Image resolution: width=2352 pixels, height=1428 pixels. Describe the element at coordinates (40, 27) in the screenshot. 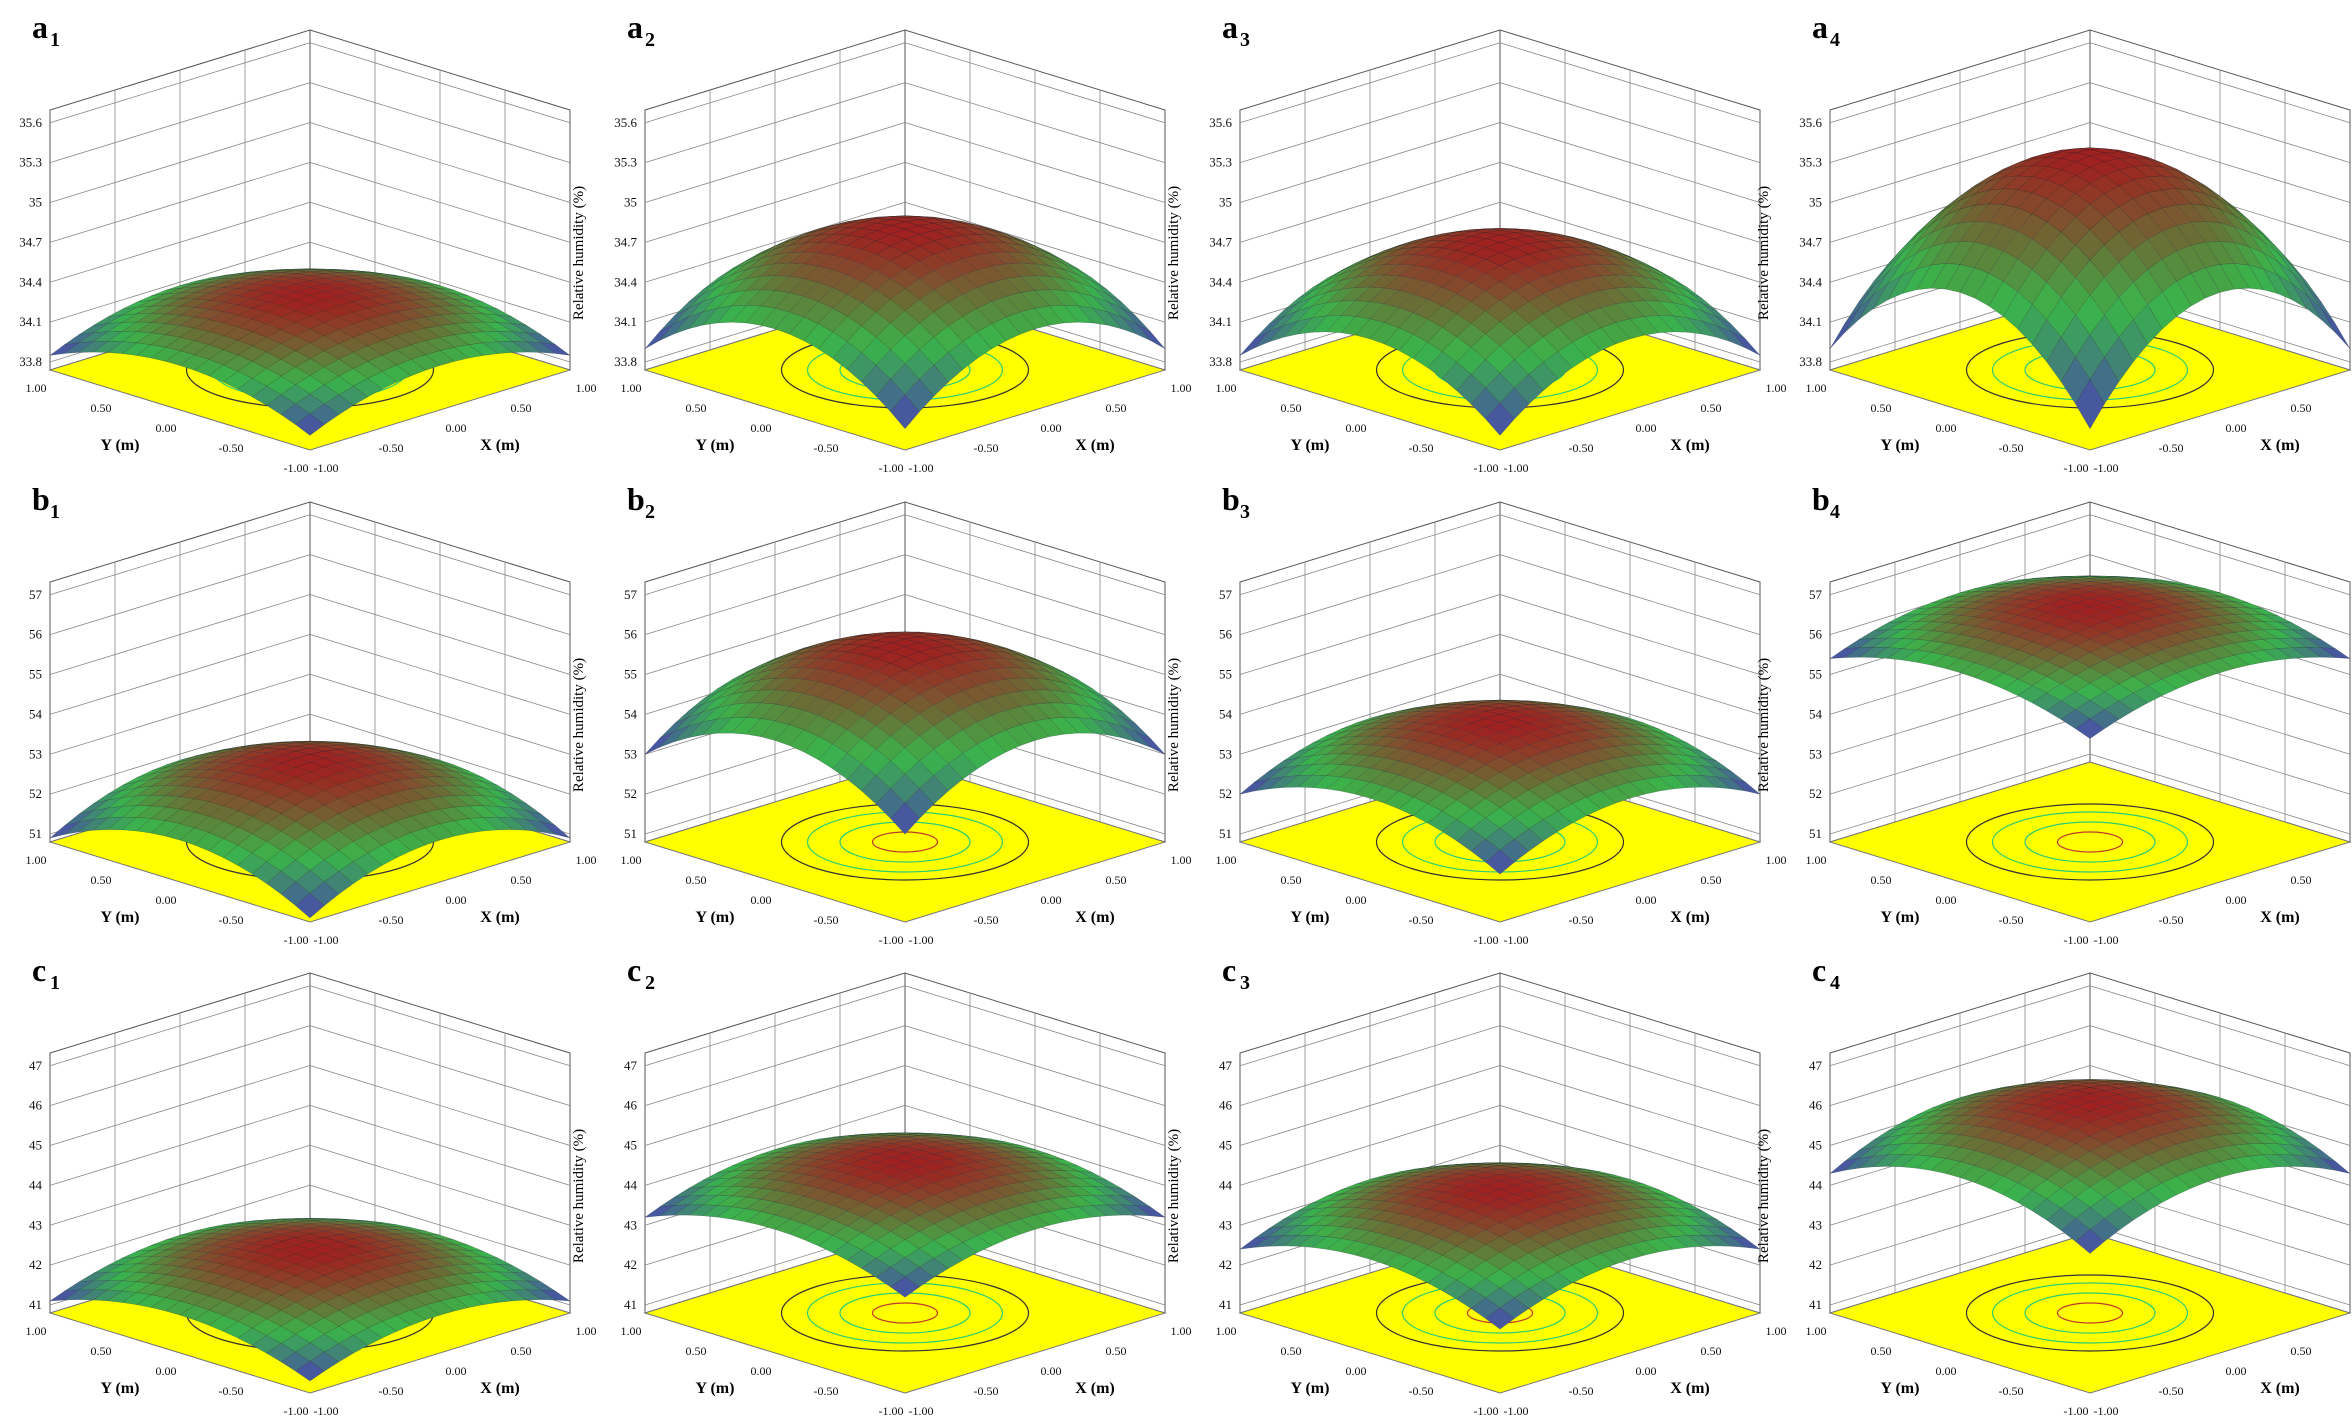

I see `panel-label: a` at that location.